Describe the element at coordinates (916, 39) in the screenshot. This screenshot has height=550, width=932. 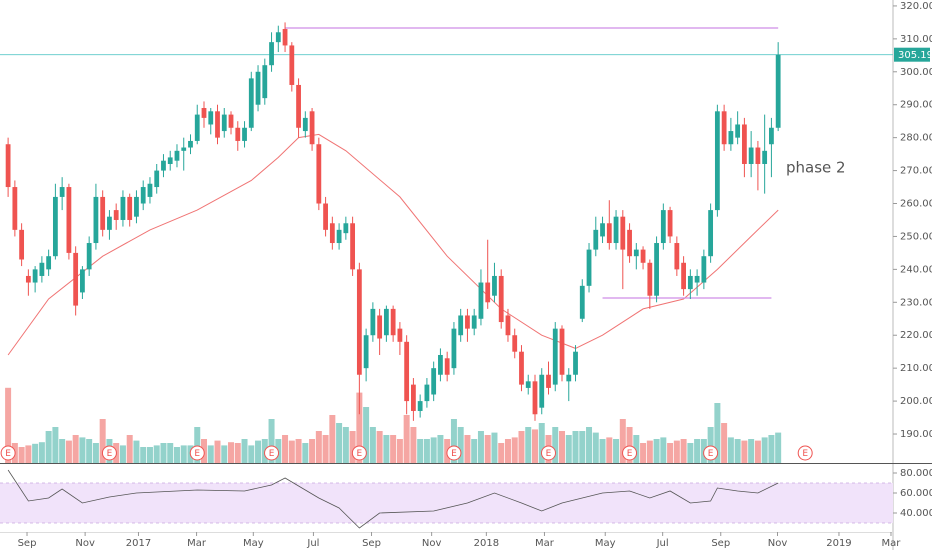
I see `y-tick-label: 310.00` at that location.